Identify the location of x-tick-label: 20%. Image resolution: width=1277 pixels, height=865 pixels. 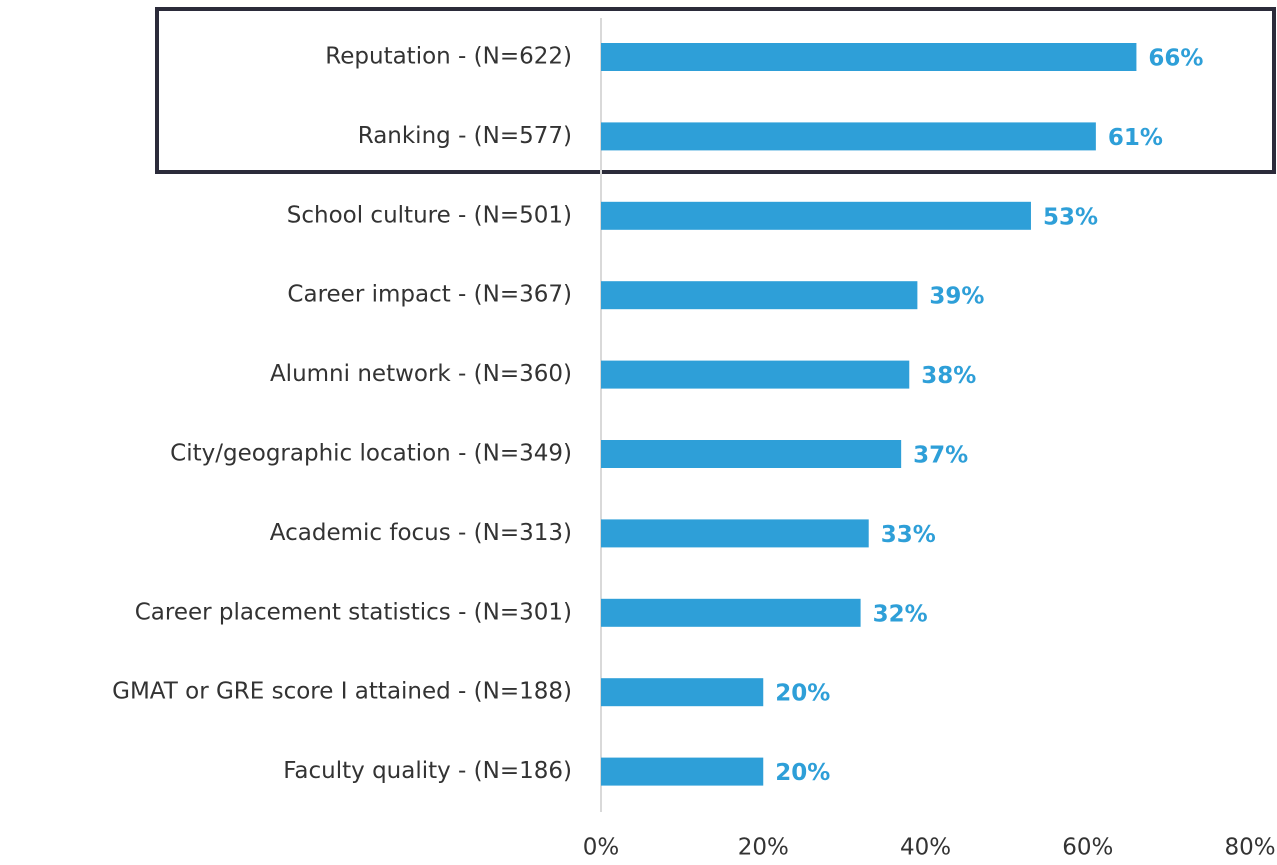
(763, 848).